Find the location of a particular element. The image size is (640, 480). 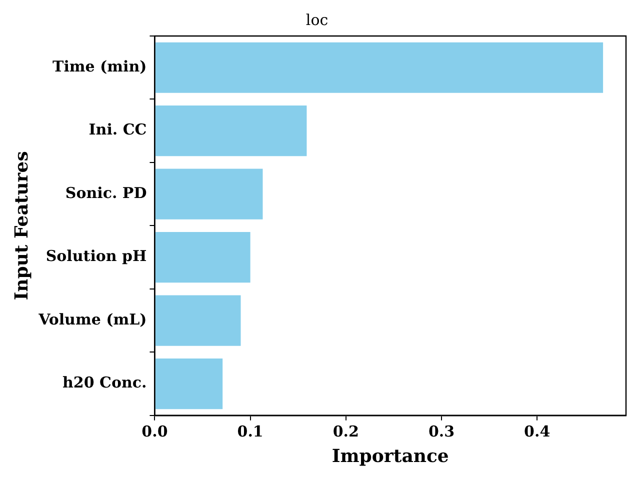

y-tick-label: Volume (mL) is located at coordinates (92, 319).